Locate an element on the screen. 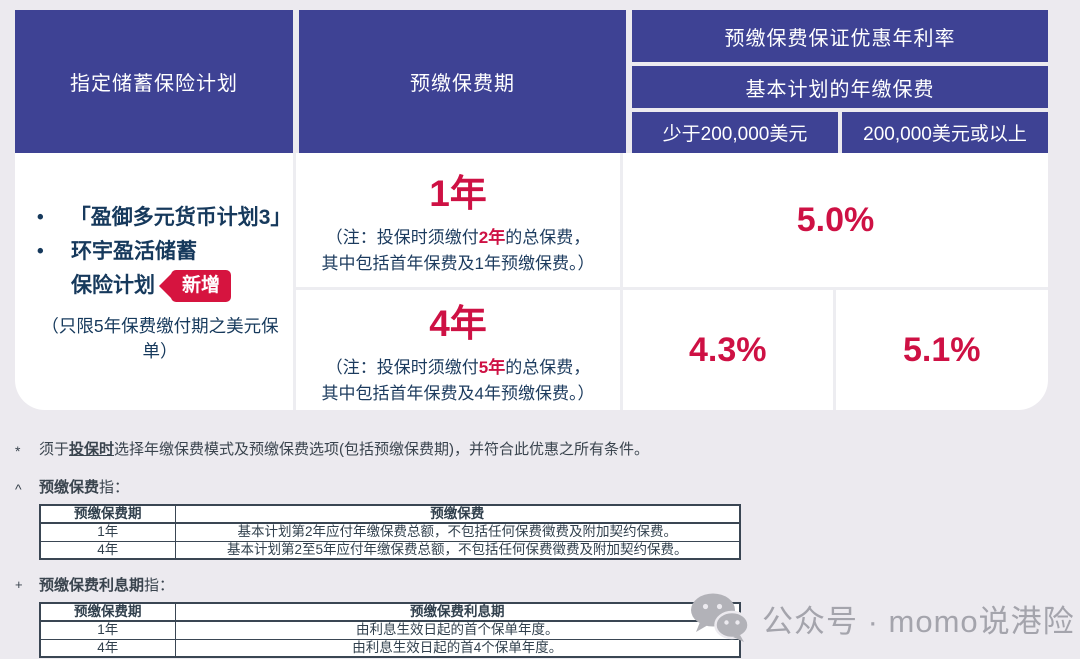 The height and width of the screenshot is (659, 1080). rate-cell-4yr-tier1: 4.3% is located at coordinates (729, 350).